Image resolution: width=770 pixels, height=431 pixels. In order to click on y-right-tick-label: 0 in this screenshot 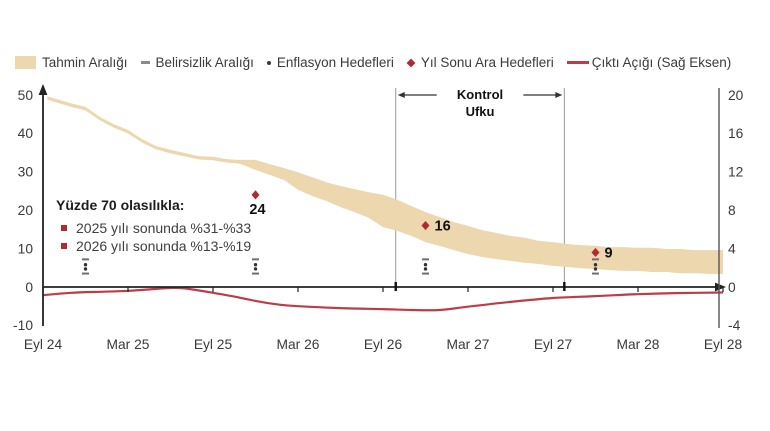, I will do `click(732, 287)`.